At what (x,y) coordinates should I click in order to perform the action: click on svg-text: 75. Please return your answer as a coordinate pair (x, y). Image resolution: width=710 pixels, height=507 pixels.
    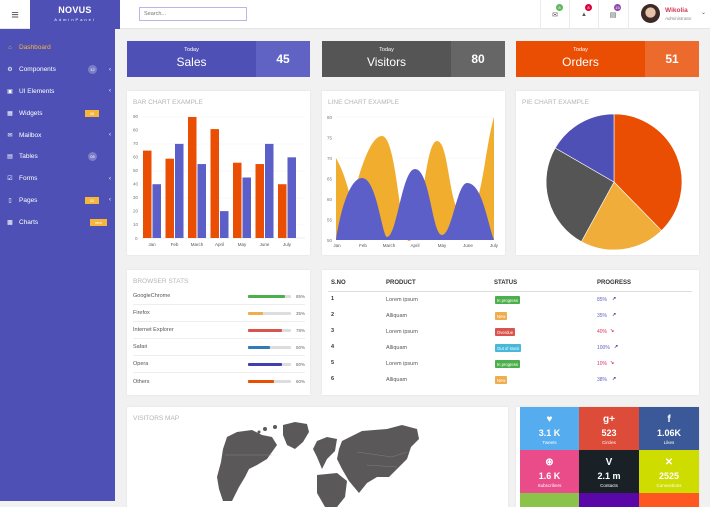
    Looking at the image, I should click on (330, 138).